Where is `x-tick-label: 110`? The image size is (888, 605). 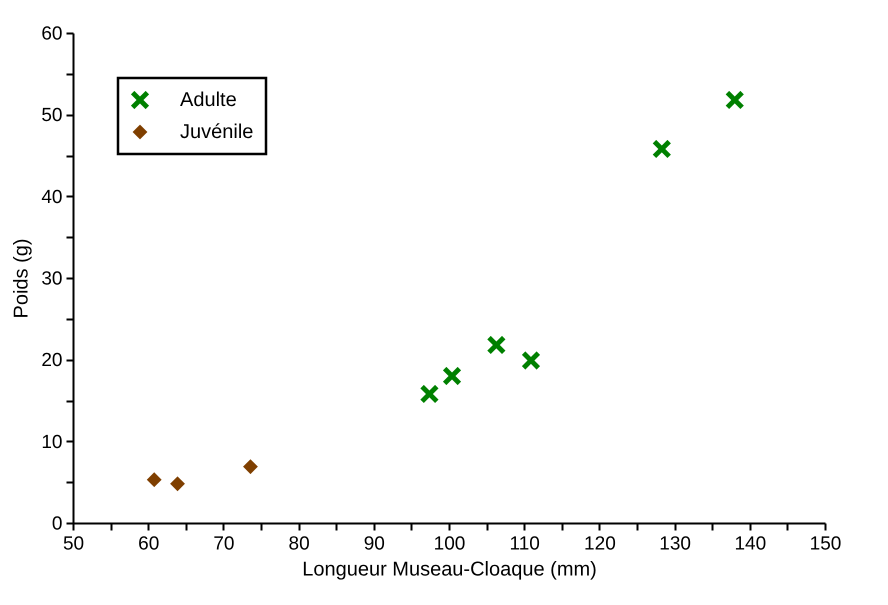
x-tick-label: 110 is located at coordinates (525, 544).